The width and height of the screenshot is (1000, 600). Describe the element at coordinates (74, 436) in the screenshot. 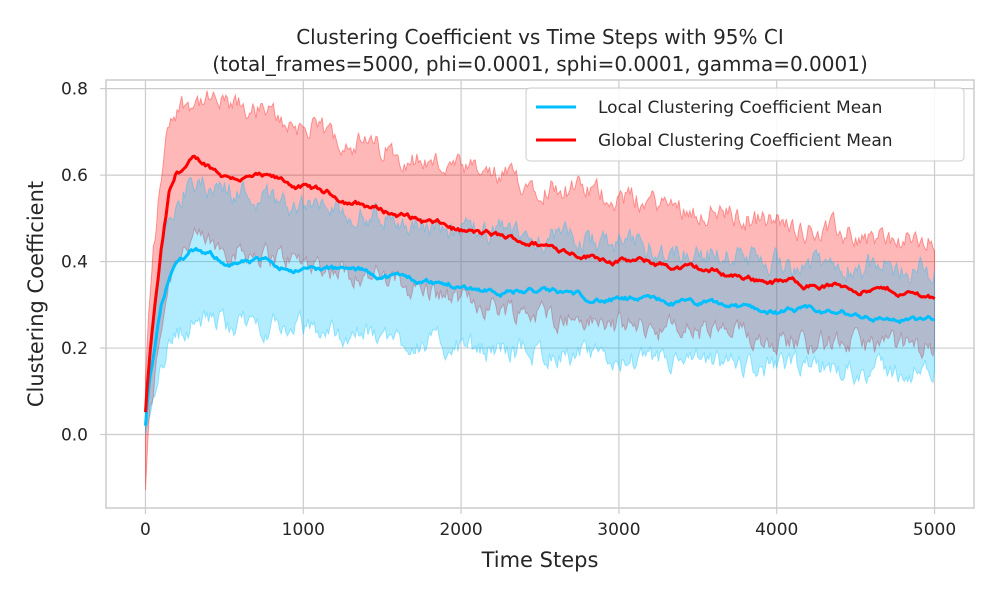

I see `y-tick-label-0: 0.0` at that location.